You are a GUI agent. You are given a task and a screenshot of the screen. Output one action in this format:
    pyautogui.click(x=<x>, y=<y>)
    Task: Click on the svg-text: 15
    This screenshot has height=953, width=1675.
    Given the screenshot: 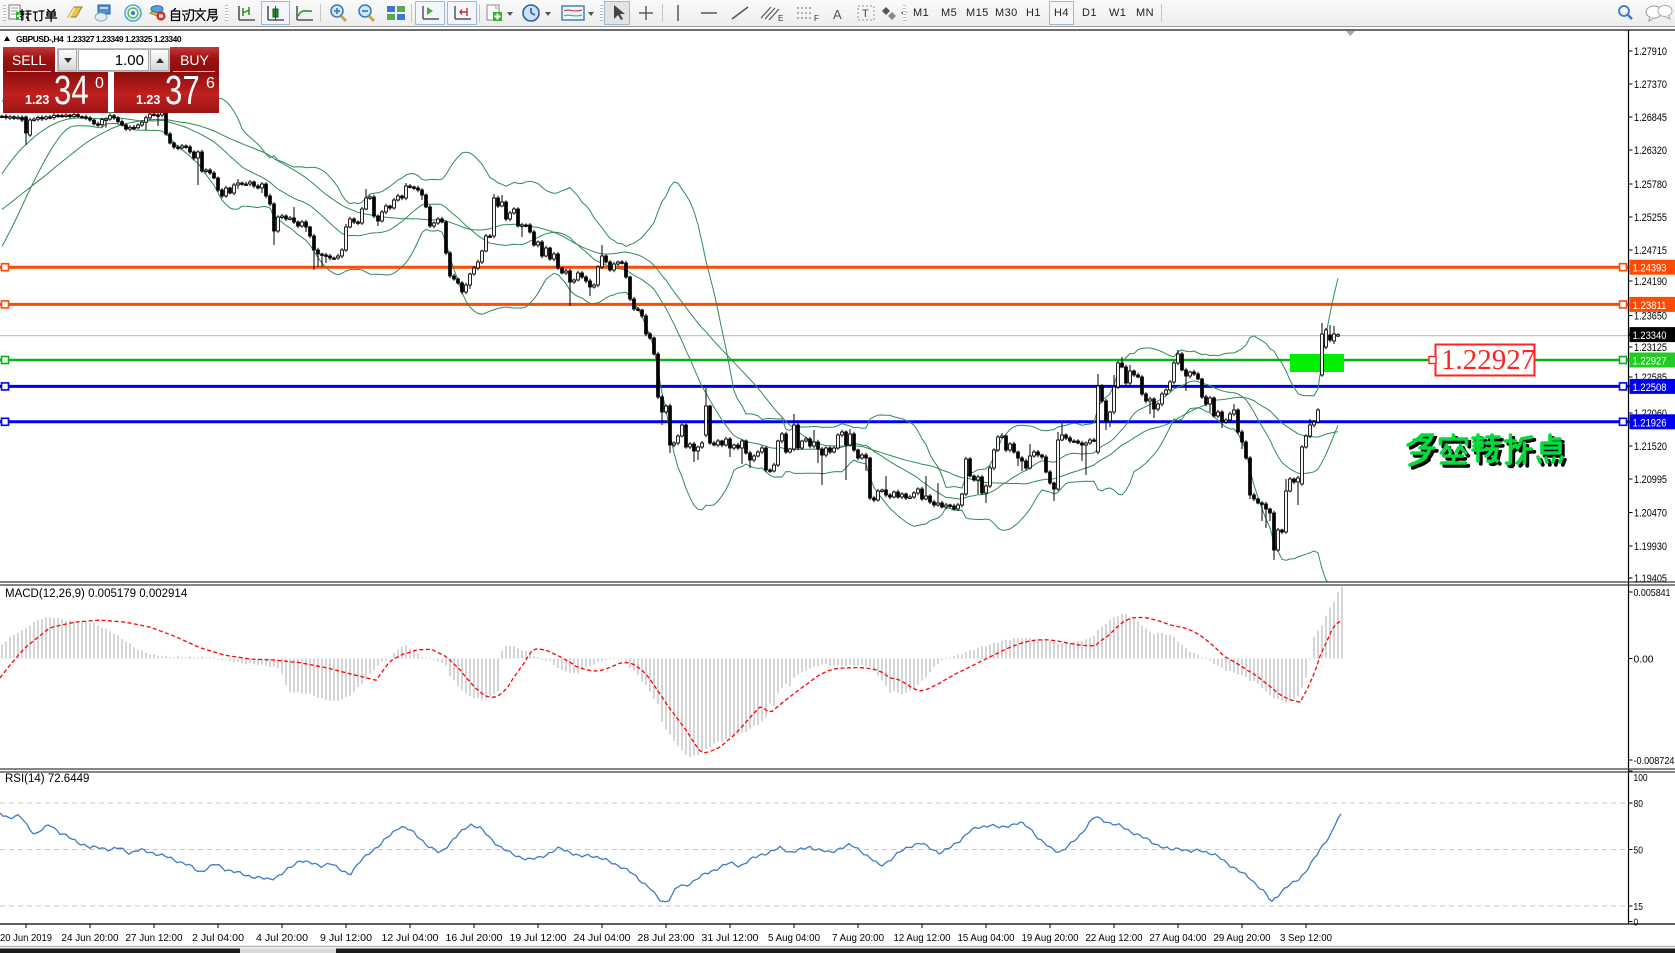 What is the action you would take?
    pyautogui.click(x=1639, y=907)
    